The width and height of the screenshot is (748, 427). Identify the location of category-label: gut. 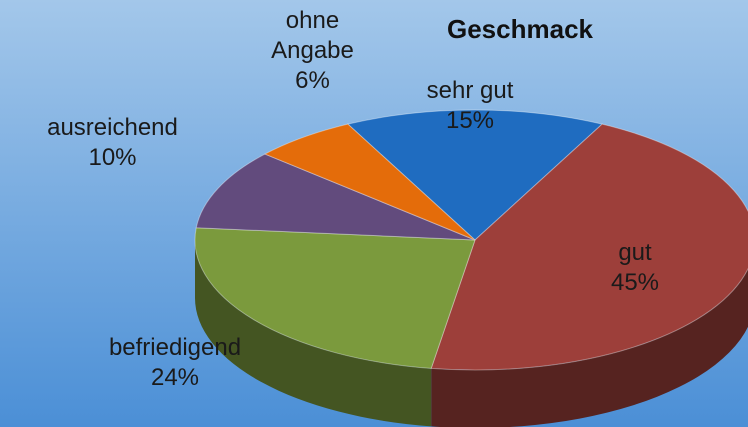
(635, 252).